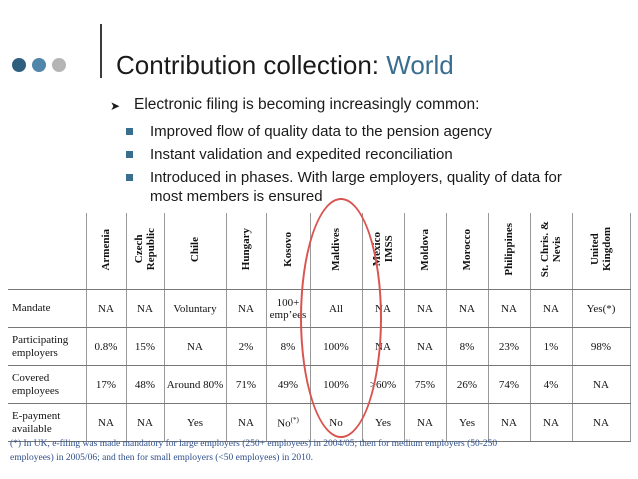 This screenshot has width=638, height=479. What do you see at coordinates (509, 346) in the screenshot?
I see `table-cell: 23%` at bounding box center [509, 346].